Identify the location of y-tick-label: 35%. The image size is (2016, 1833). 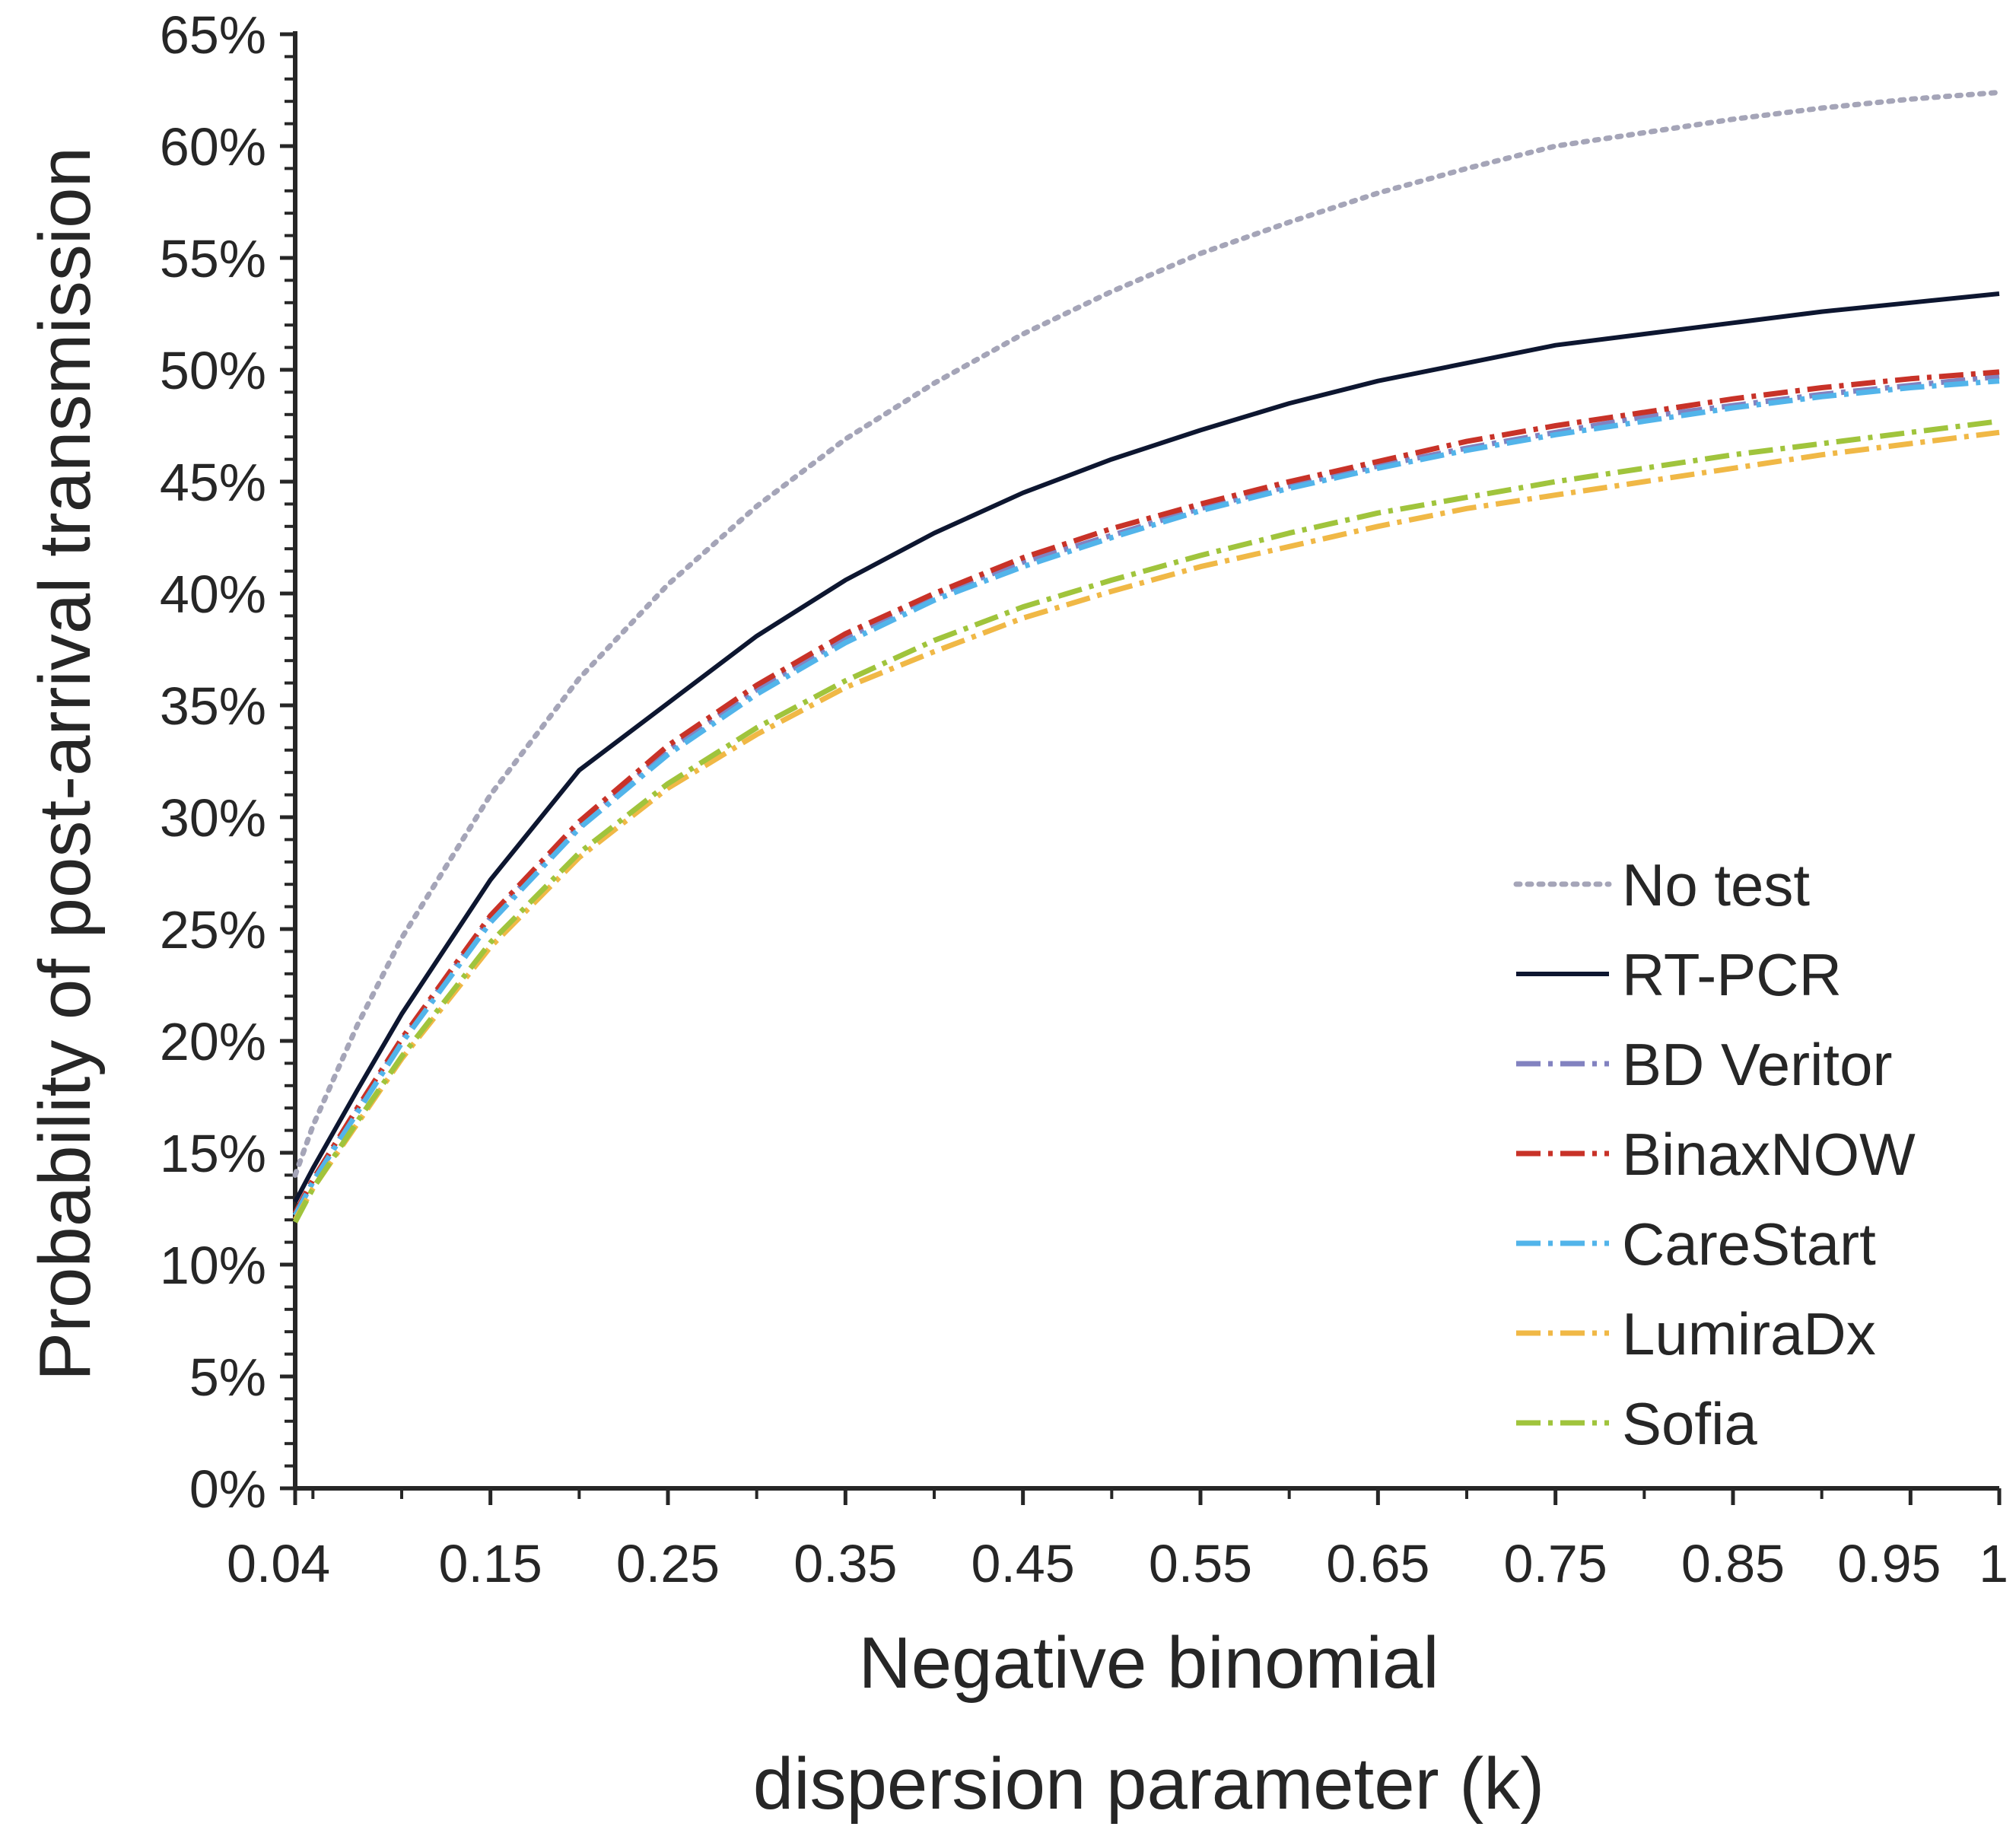
(213, 706).